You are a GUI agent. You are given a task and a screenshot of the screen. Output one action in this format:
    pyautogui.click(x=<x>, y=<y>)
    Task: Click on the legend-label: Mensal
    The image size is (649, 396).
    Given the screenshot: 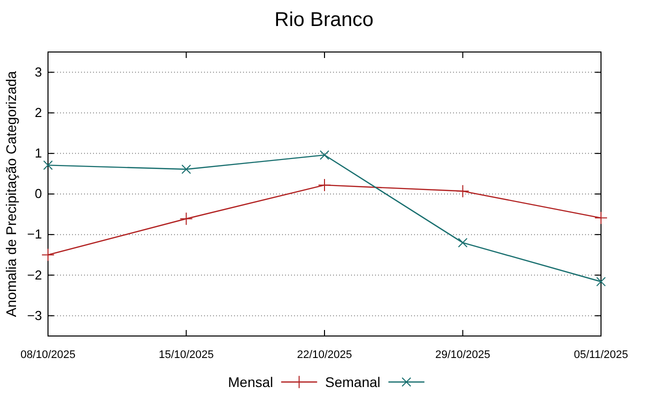 What is the action you would take?
    pyautogui.click(x=251, y=382)
    